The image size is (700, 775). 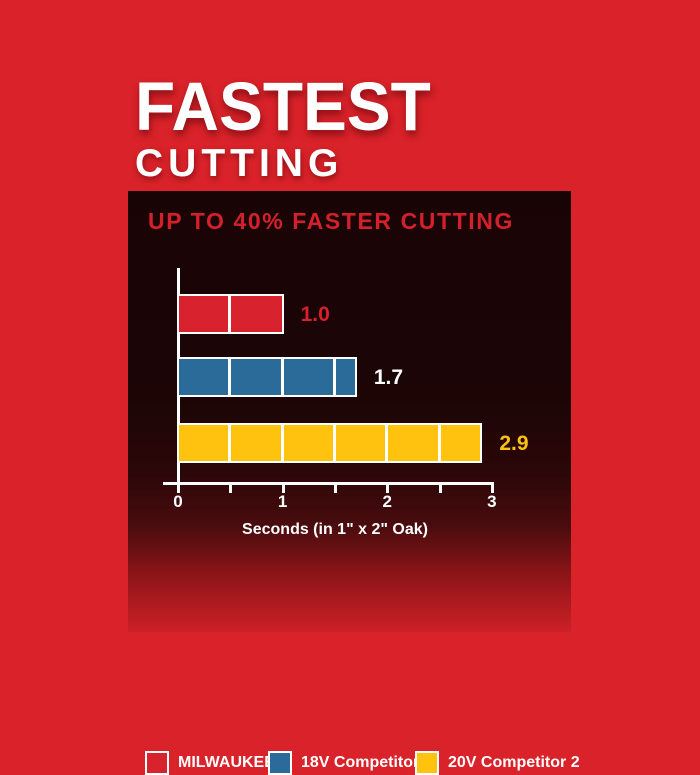 I want to click on legend-label: MILWAUKEE®, so click(x=232, y=762).